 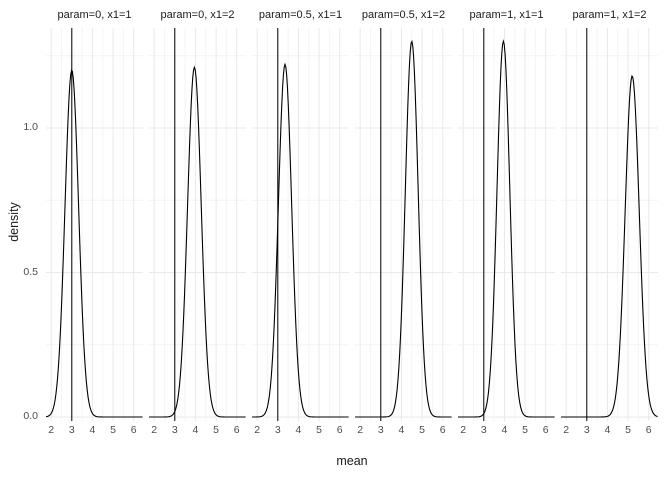 I want to click on y-axis-ticks: 0.0 0.5 1.0, so click(x=20, y=228).